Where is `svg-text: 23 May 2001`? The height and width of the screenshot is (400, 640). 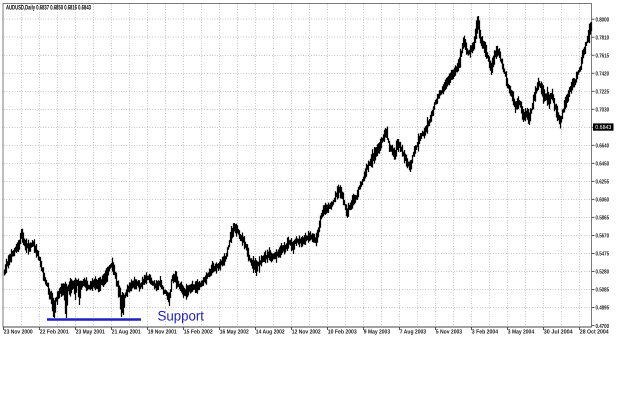 svg-text: 23 May 2001 is located at coordinates (91, 332).